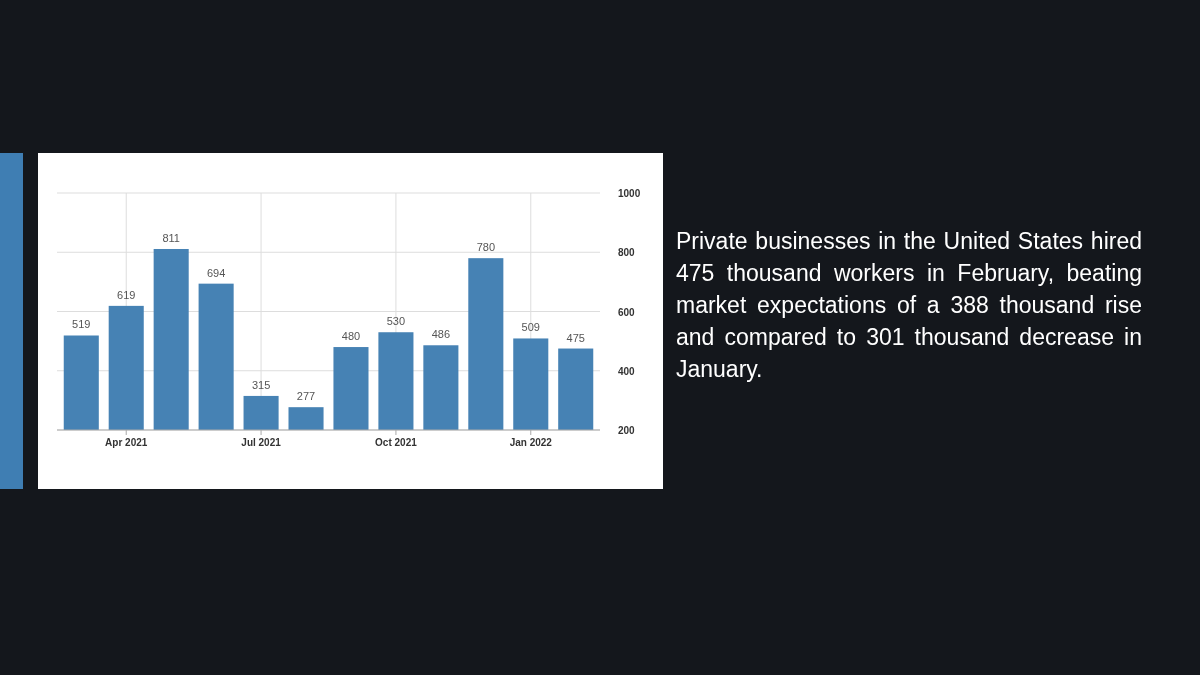 Image resolution: width=1200 pixels, height=675 pixels. Describe the element at coordinates (627, 371) in the screenshot. I see `y-tick-label: 400` at that location.